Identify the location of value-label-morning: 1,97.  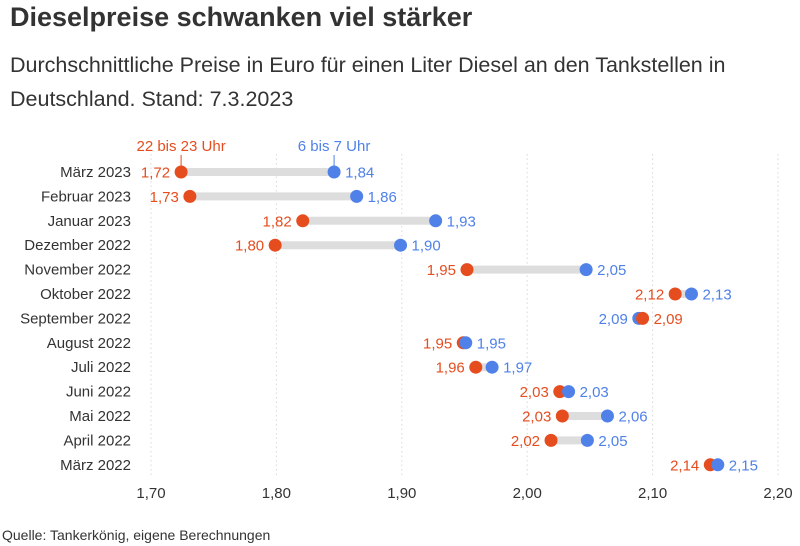
(517, 368).